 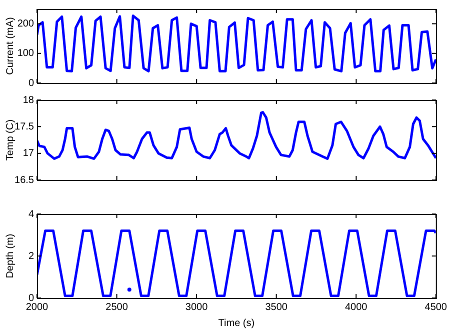 I want to click on y-tick-label: 16.5, so click(x=24, y=180).